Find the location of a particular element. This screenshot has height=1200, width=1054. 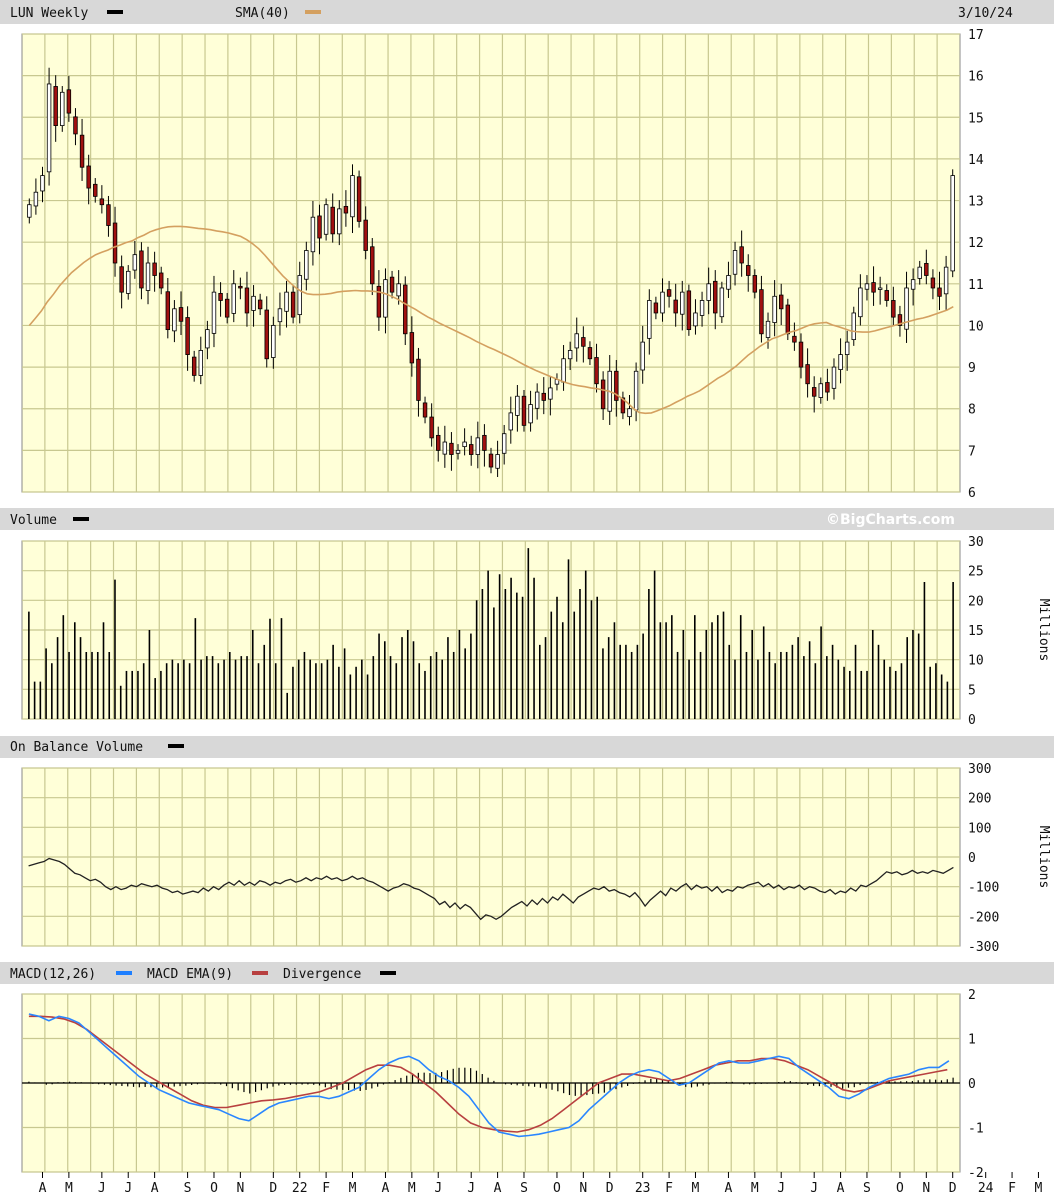

y-tick-label: 30 is located at coordinates (976, 542).